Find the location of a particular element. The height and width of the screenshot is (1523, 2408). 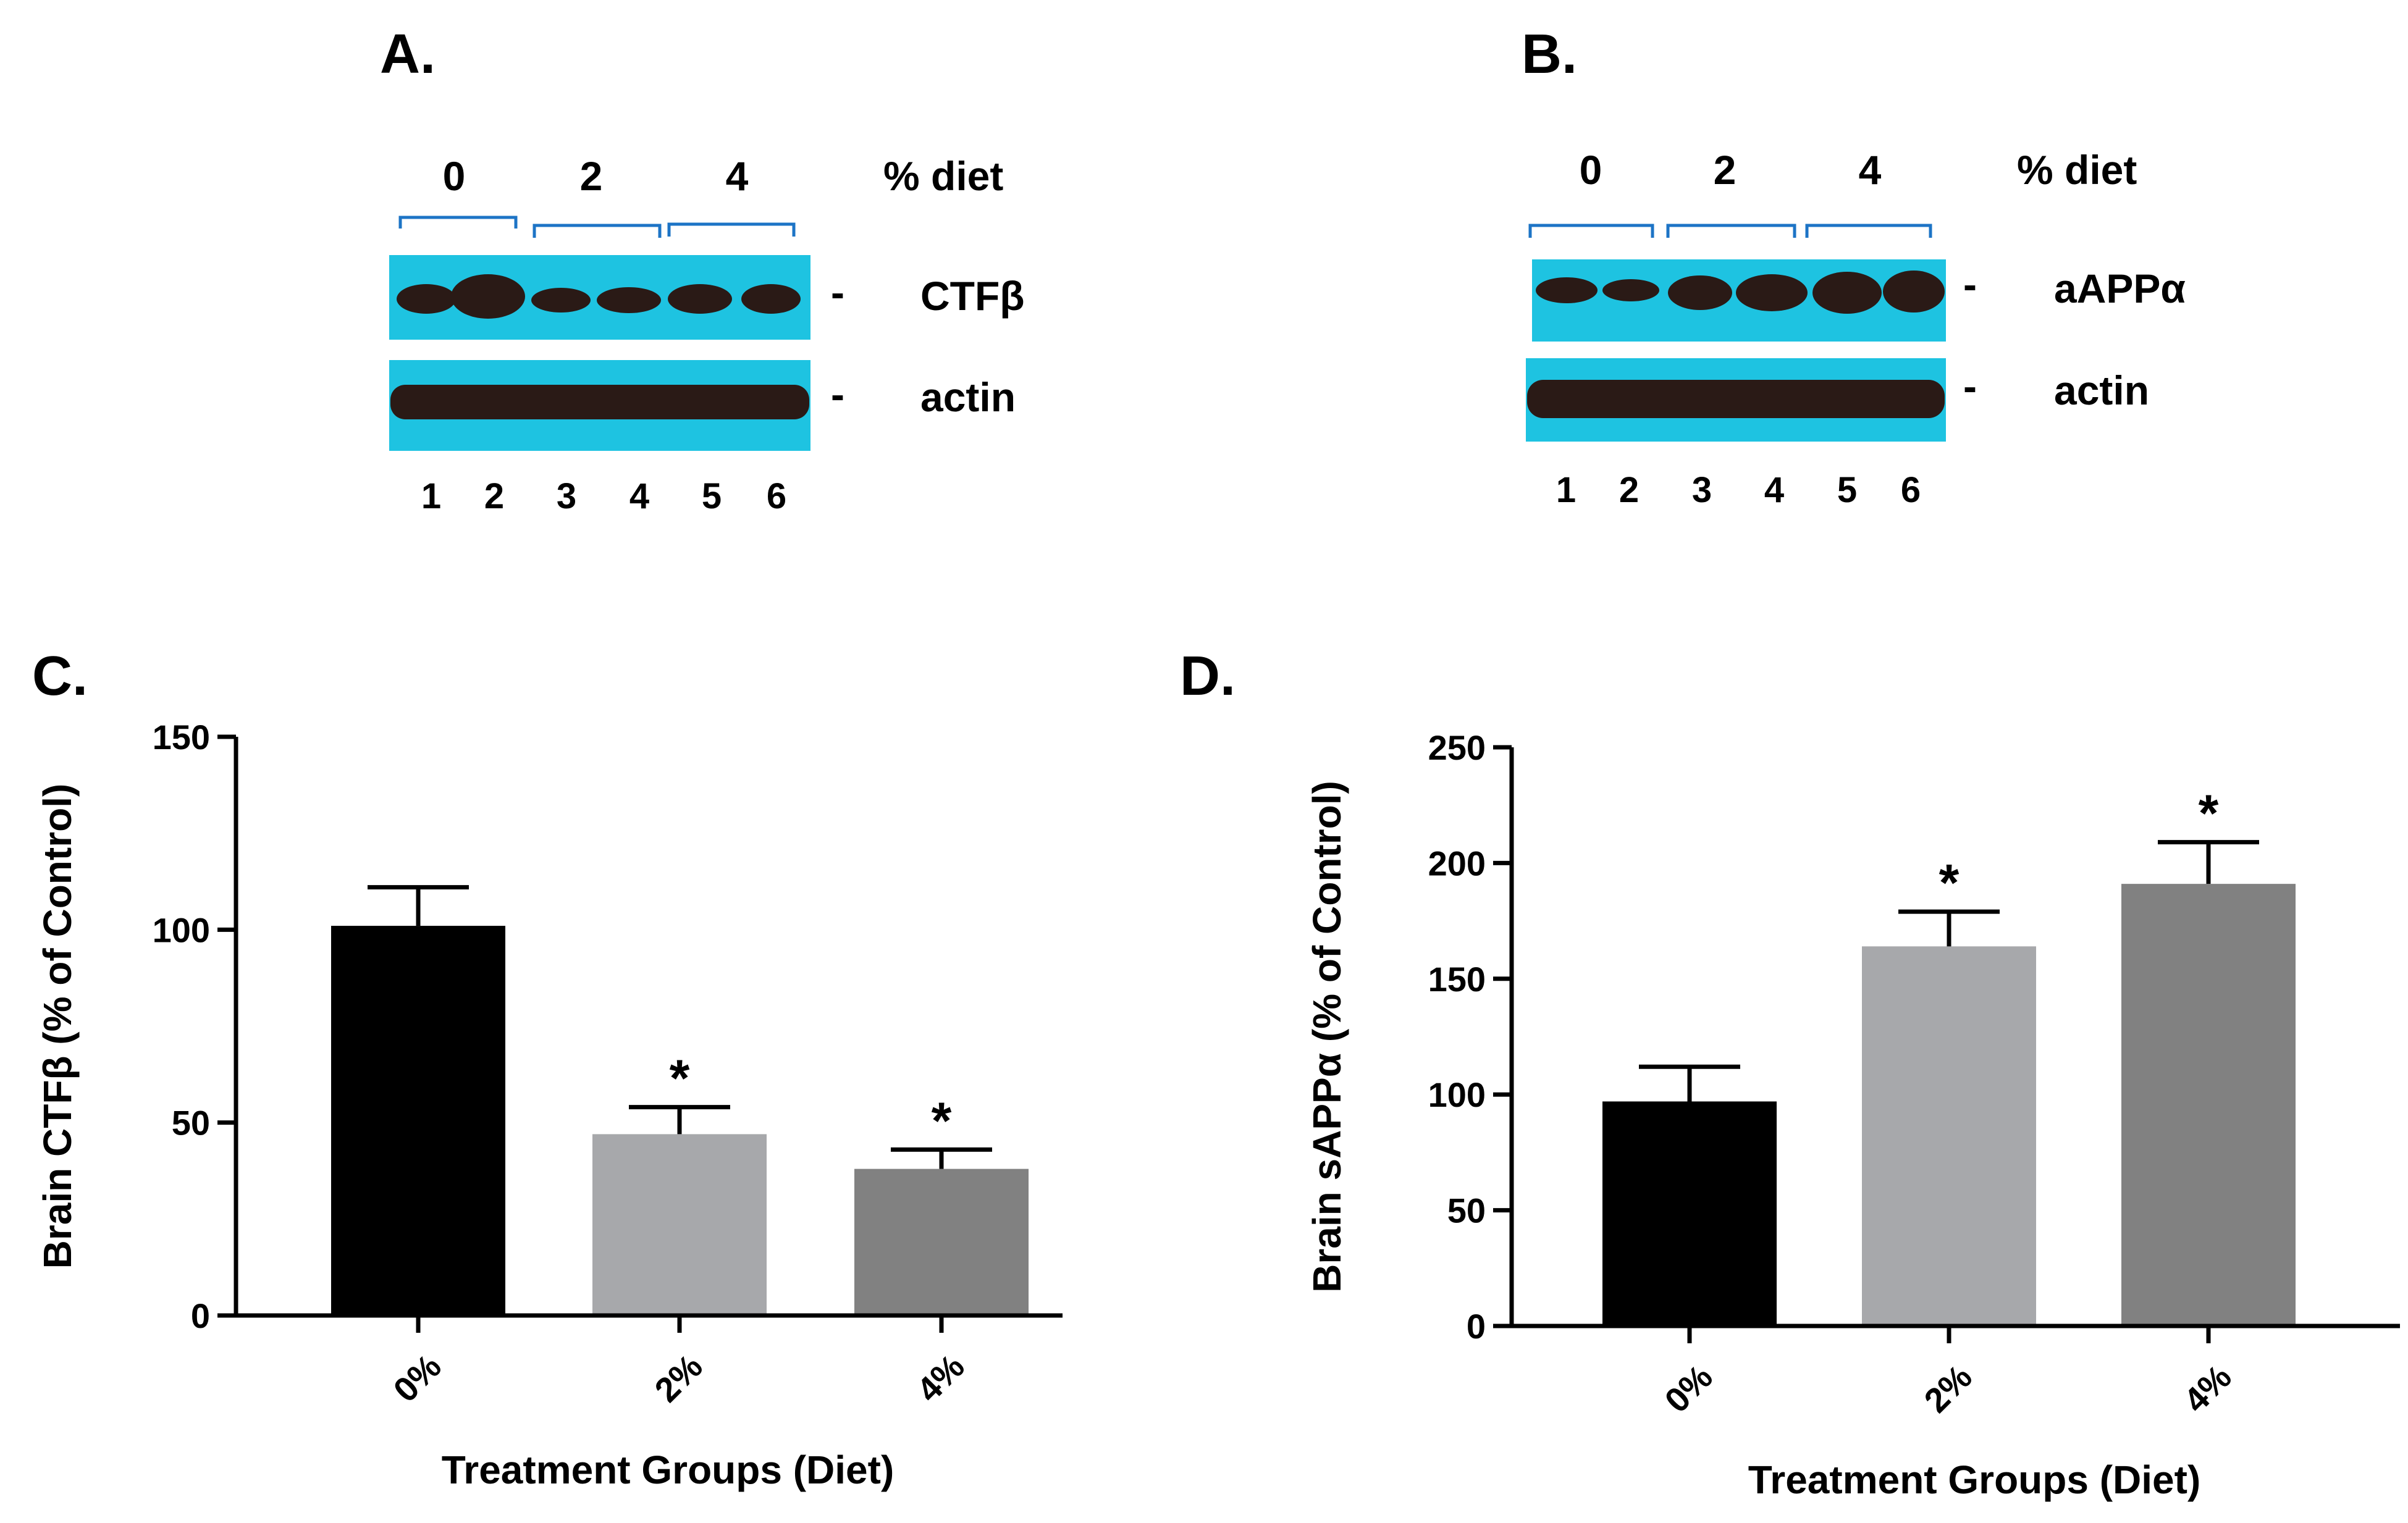

panel-a-lane-4: 4 is located at coordinates (639, 496).